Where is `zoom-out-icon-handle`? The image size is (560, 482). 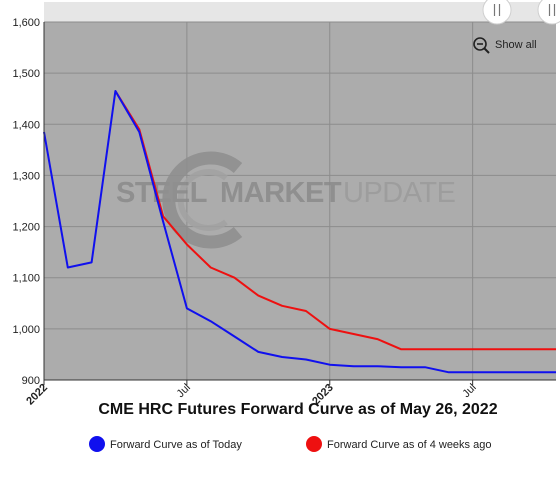 zoom-out-icon-handle is located at coordinates (486, 50).